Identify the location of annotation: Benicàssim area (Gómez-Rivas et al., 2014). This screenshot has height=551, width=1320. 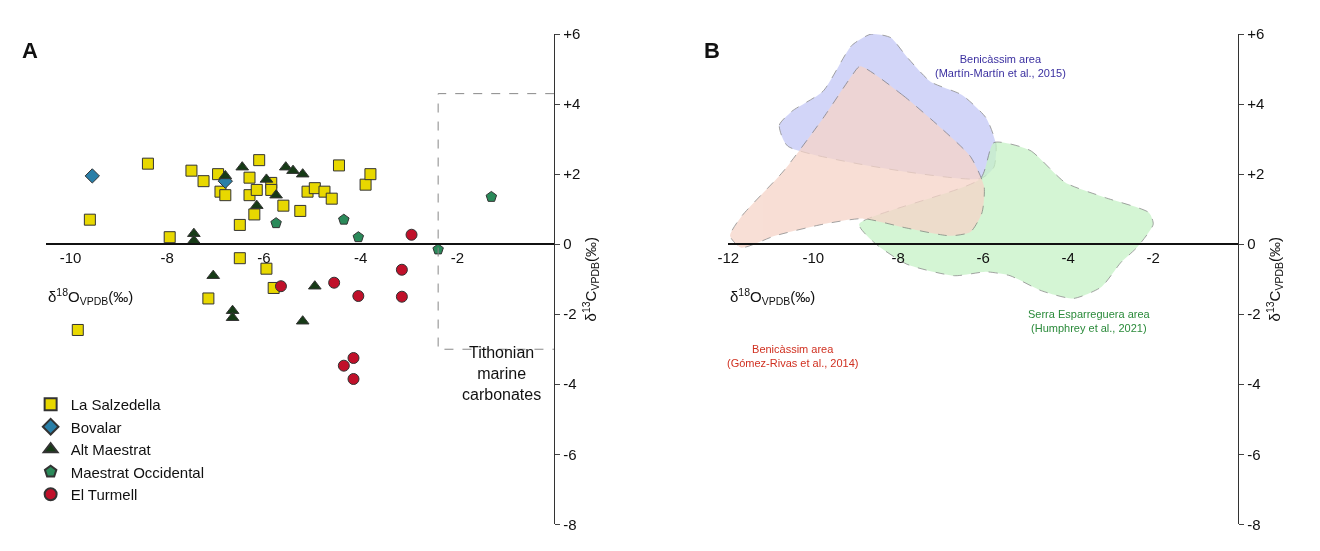
(793, 356).